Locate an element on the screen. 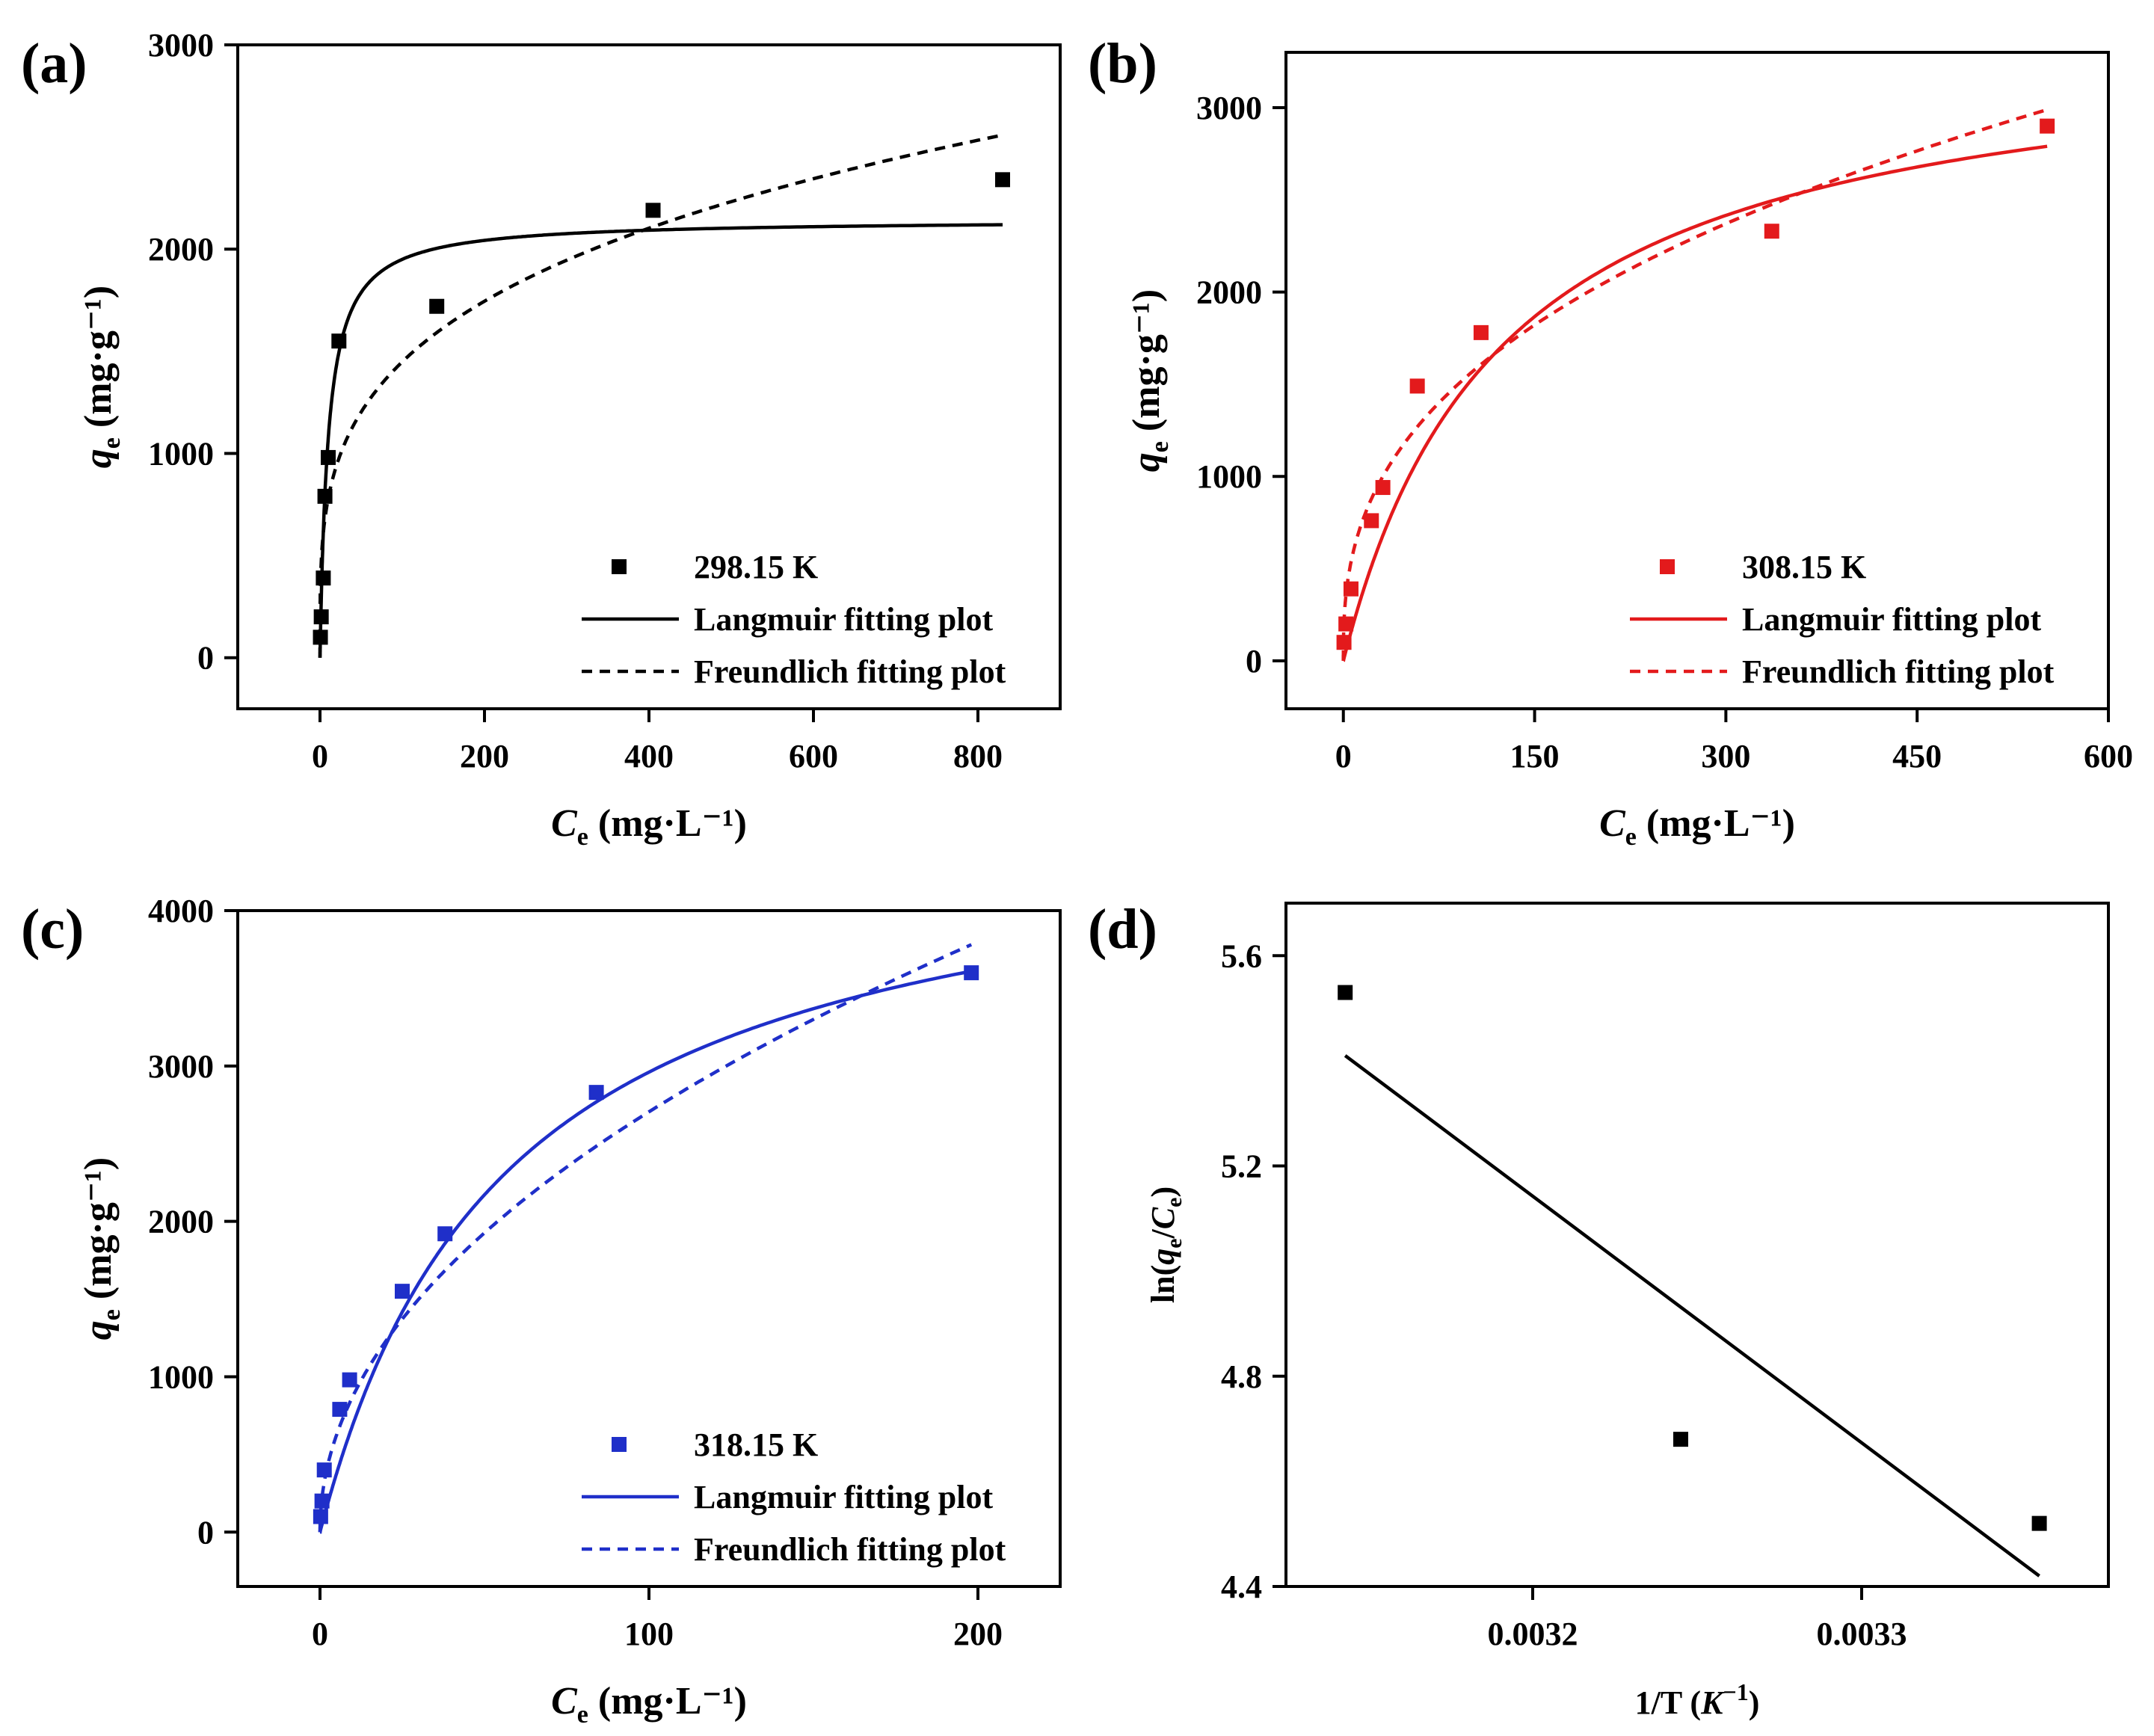 The image size is (2154, 1736). legend-label: 298.15 K is located at coordinates (756, 567).